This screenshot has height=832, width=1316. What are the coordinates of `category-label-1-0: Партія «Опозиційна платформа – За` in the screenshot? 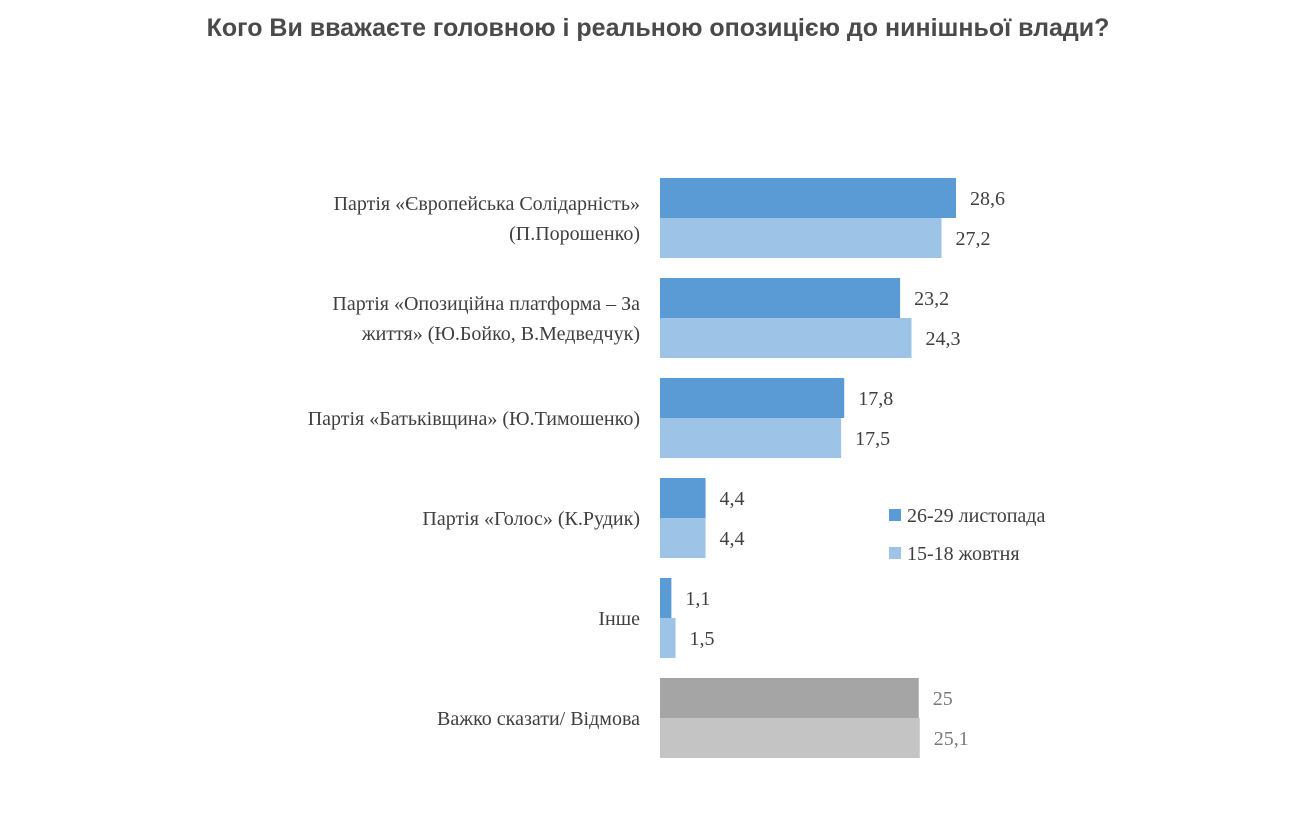 It's located at (486, 304).